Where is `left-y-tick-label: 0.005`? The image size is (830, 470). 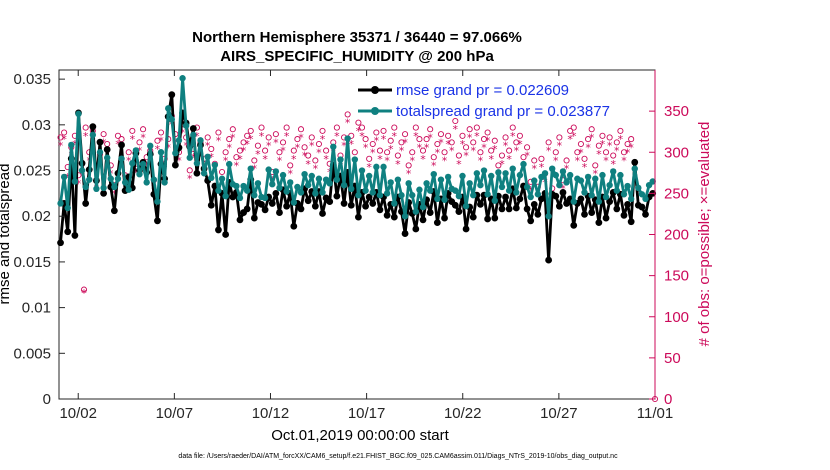 left-y-tick-label: 0.005 is located at coordinates (32, 353).